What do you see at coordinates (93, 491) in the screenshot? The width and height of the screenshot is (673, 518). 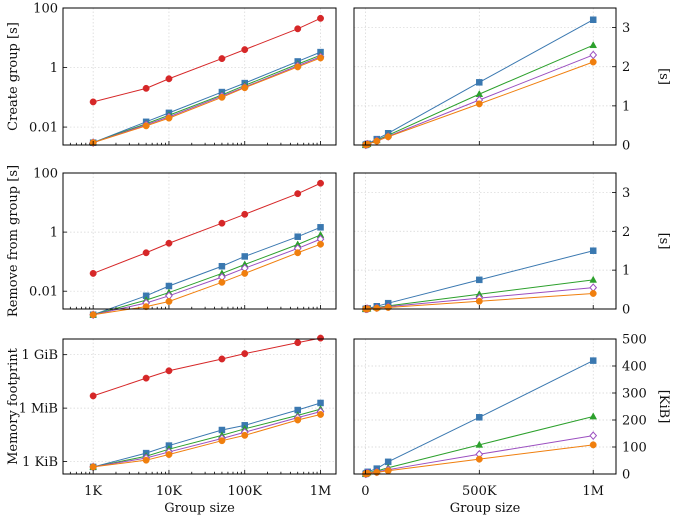 I see `x-tick-label: 1K` at bounding box center [93, 491].